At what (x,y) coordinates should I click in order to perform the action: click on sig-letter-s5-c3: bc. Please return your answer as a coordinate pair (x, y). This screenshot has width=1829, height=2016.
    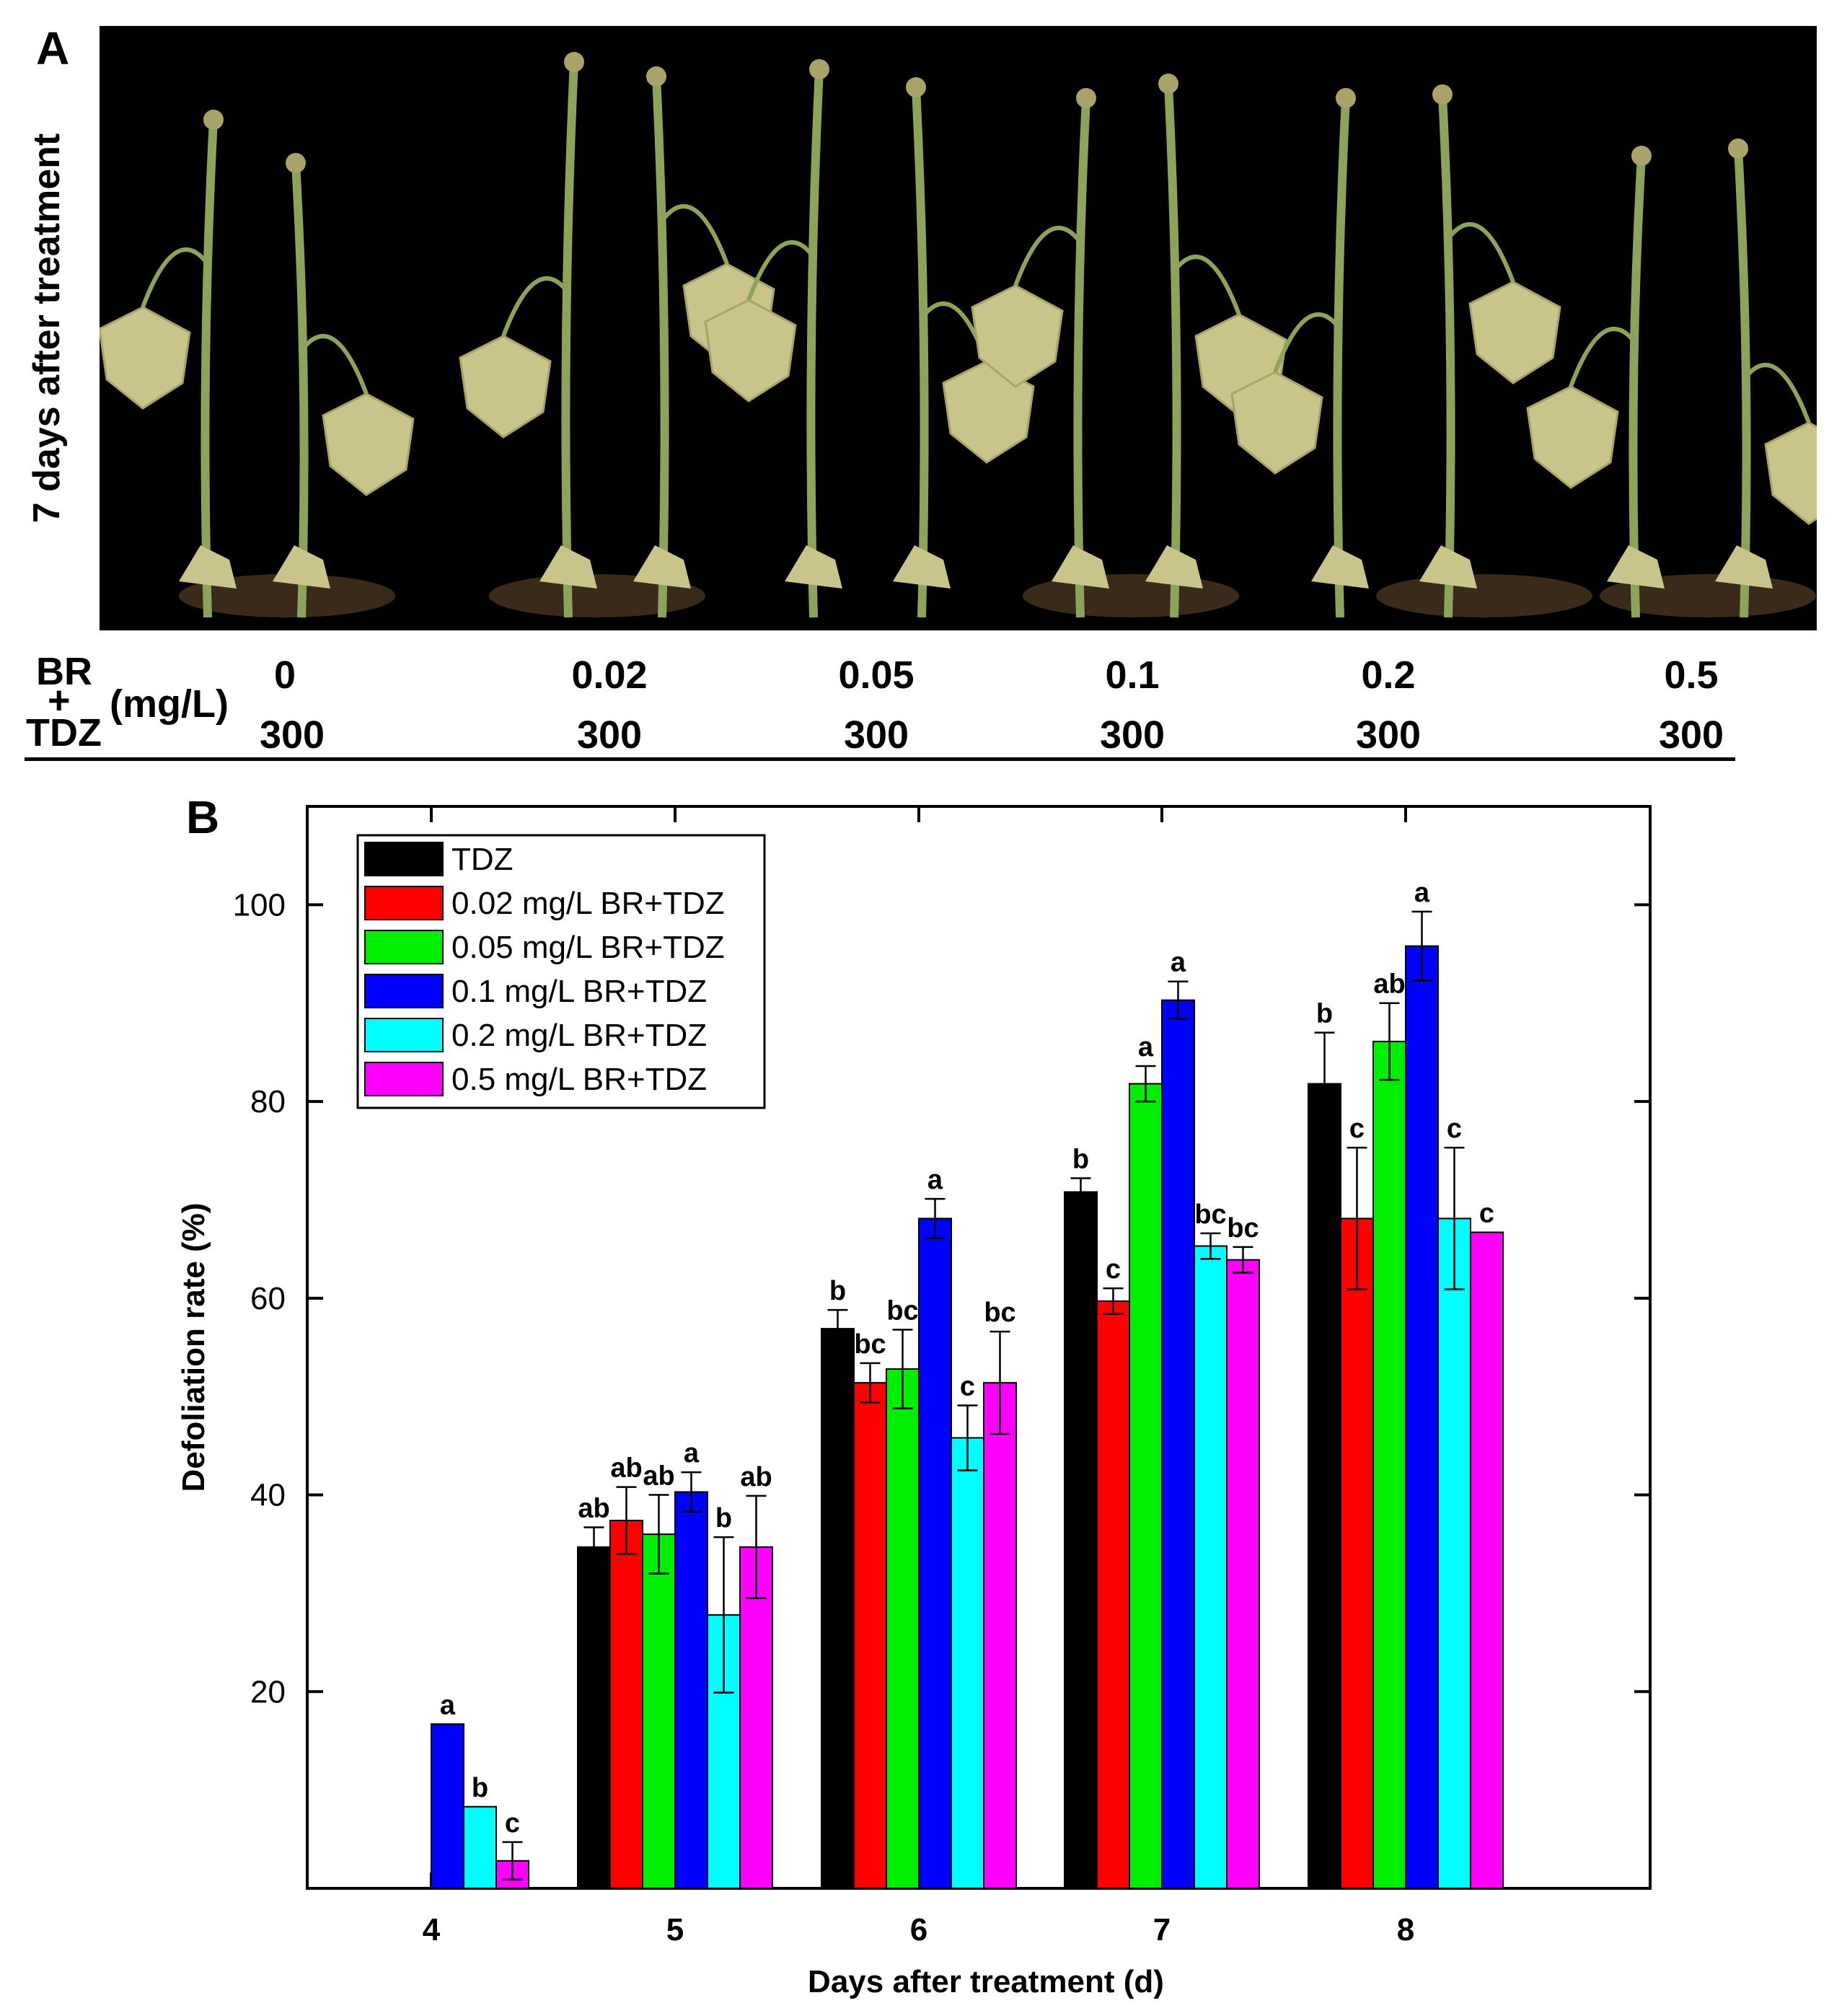
    Looking at the image, I should click on (1243, 1228).